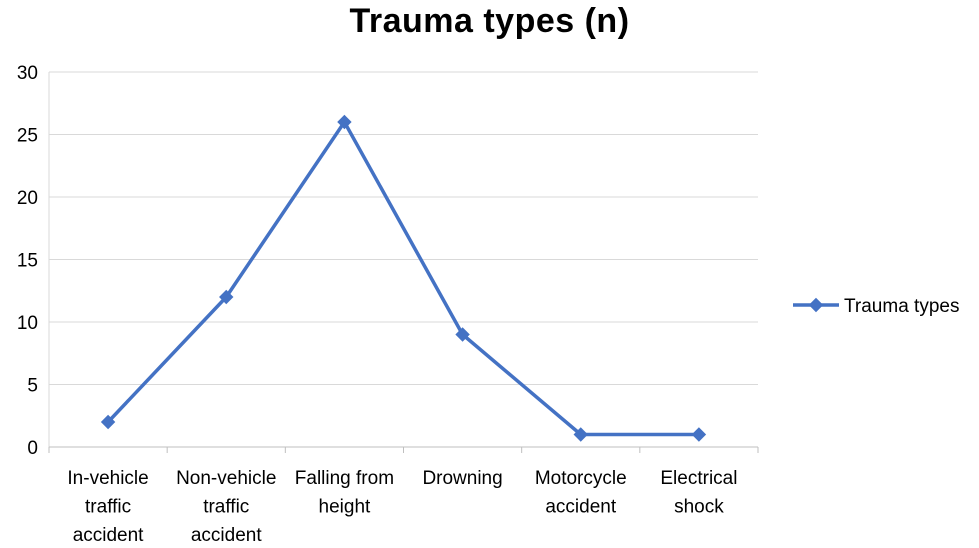  I want to click on x-tick-label-line: Falling from, so click(344, 478).